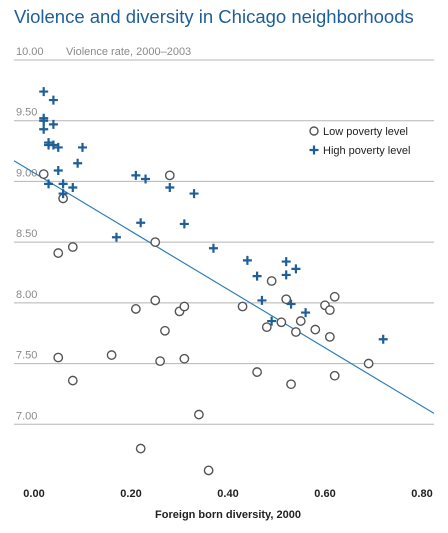 This screenshot has width=448, height=533. Describe the element at coordinates (128, 52) in the screenshot. I see `y-axis-label: Violence rate, 2000–2003` at that location.